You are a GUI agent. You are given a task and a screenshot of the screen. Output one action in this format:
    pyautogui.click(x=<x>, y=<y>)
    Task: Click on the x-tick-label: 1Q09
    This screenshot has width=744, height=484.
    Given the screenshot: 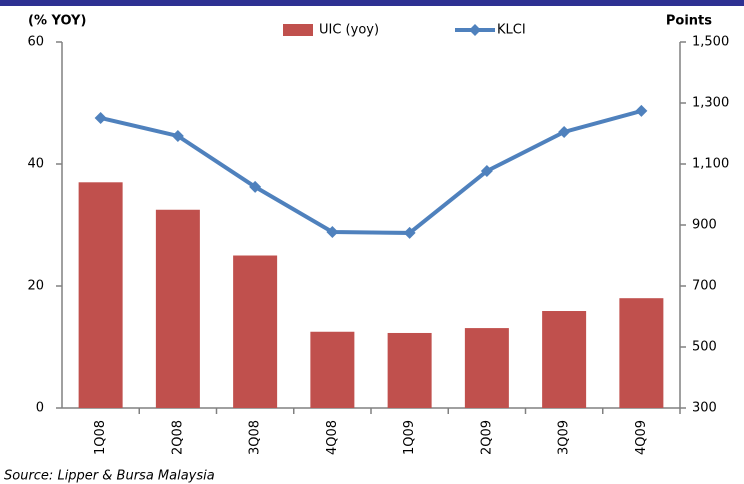 What is the action you would take?
    pyautogui.click(x=409, y=437)
    